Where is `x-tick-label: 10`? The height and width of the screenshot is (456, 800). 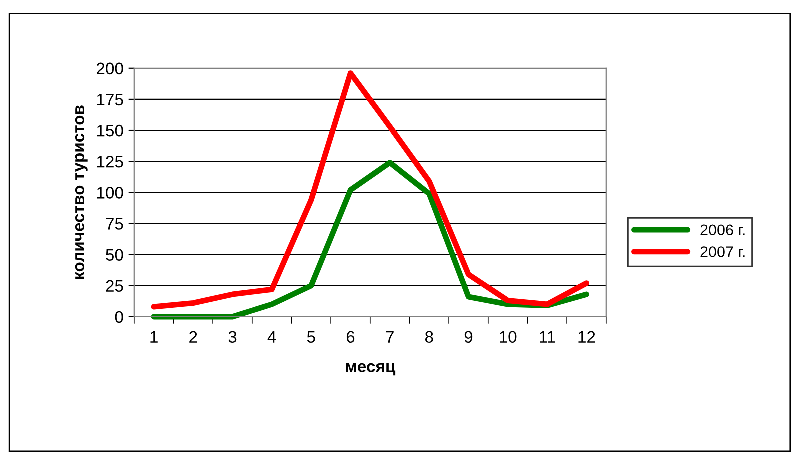 x-tick-label: 10 is located at coordinates (508, 337).